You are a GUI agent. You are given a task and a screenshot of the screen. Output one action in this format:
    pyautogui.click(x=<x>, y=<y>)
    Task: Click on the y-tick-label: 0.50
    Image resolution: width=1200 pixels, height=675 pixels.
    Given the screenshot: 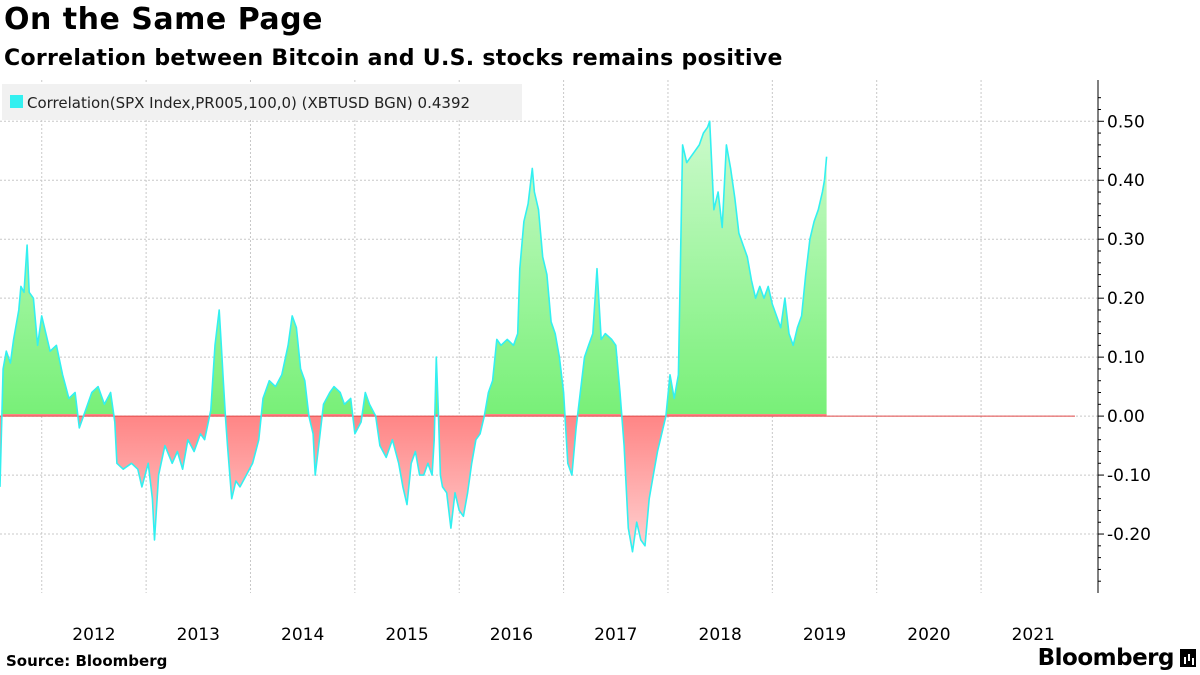 What is the action you would take?
    pyautogui.click(x=1126, y=122)
    